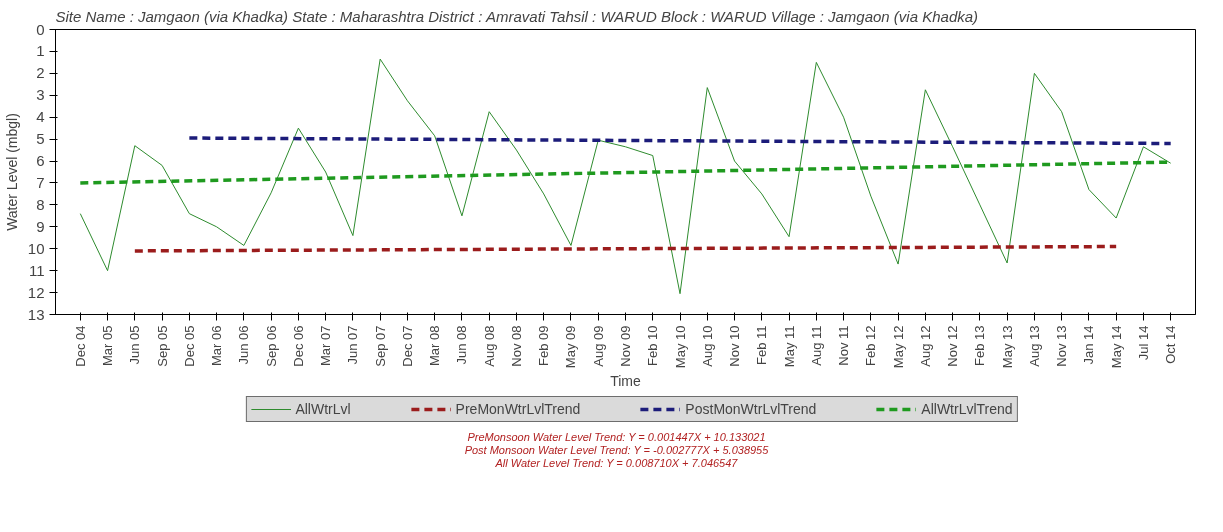 This screenshot has height=532, width=1223. I want to click on x-tick-label: Feb 13, so click(980, 345).